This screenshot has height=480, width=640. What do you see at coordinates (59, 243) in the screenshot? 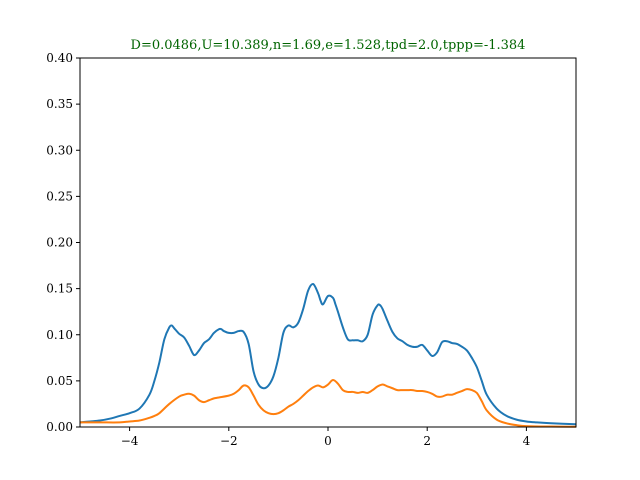
I see `y-tick-label: 0.20` at bounding box center [59, 243].